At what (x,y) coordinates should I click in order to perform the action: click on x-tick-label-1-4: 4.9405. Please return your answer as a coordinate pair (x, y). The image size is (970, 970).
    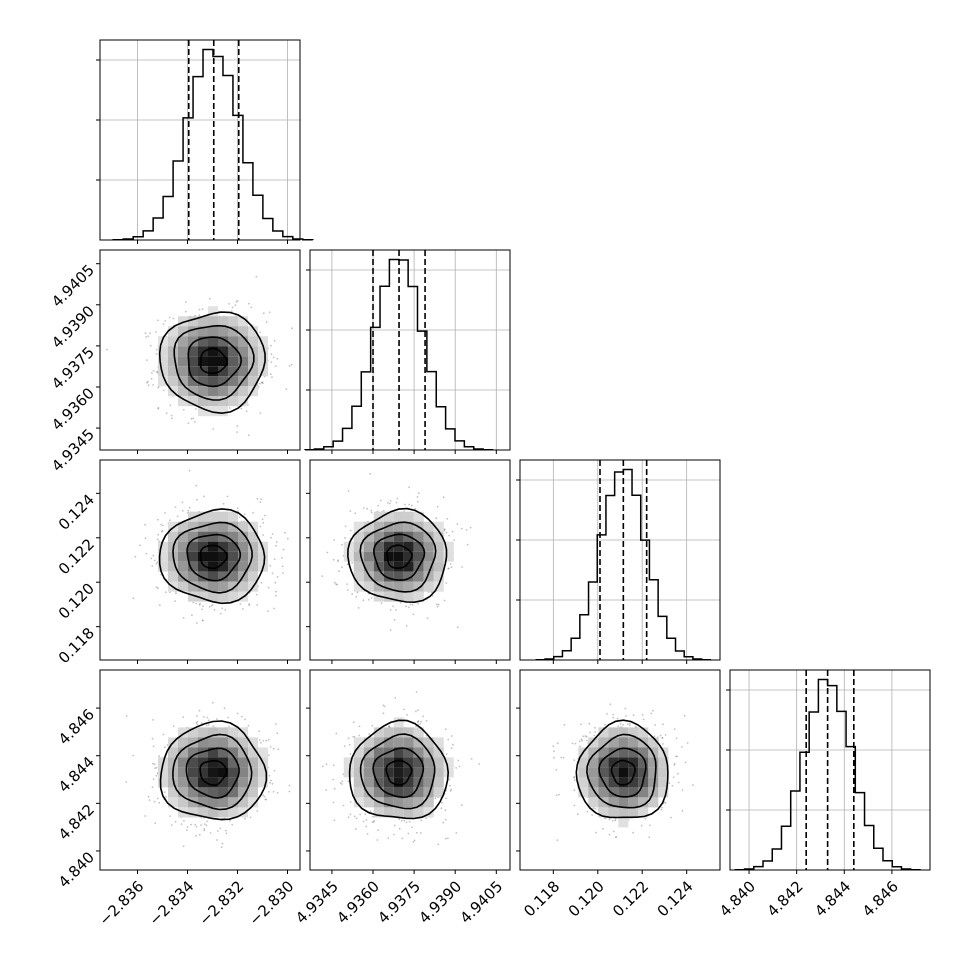
    Looking at the image, I should click on (481, 902).